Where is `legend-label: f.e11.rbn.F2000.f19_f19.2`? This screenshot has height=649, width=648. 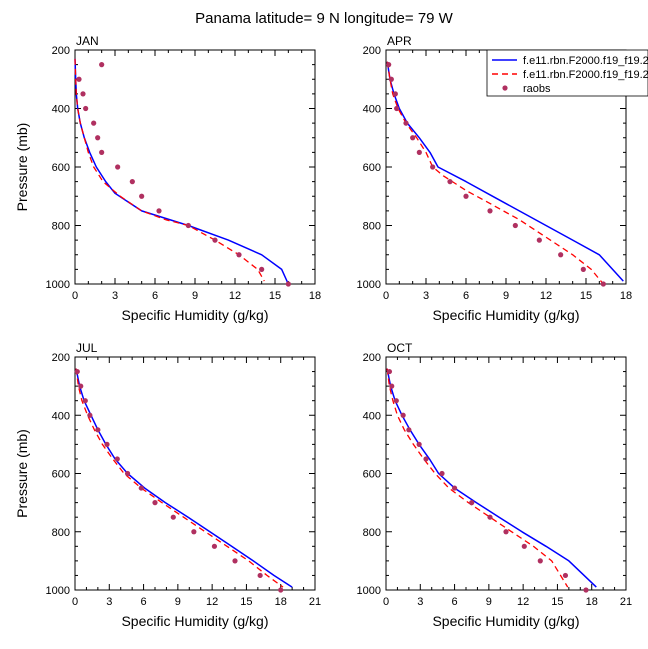 legend-label: f.e11.rbn.F2000.f19_f19.2 is located at coordinates (585, 61).